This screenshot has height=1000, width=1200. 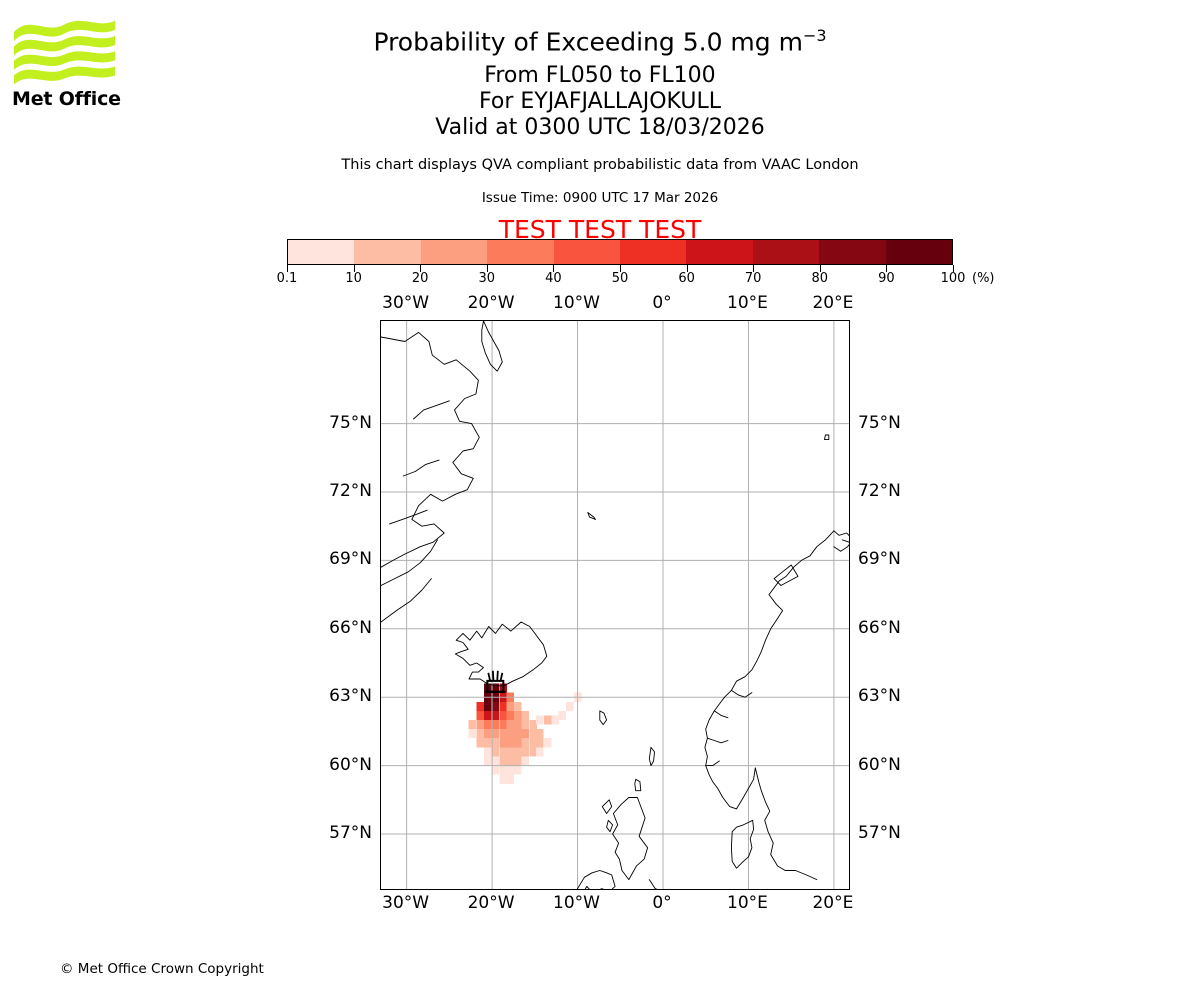 What do you see at coordinates (406, 600) in the screenshot?
I see `coastline-greenland-coast-low` at bounding box center [406, 600].